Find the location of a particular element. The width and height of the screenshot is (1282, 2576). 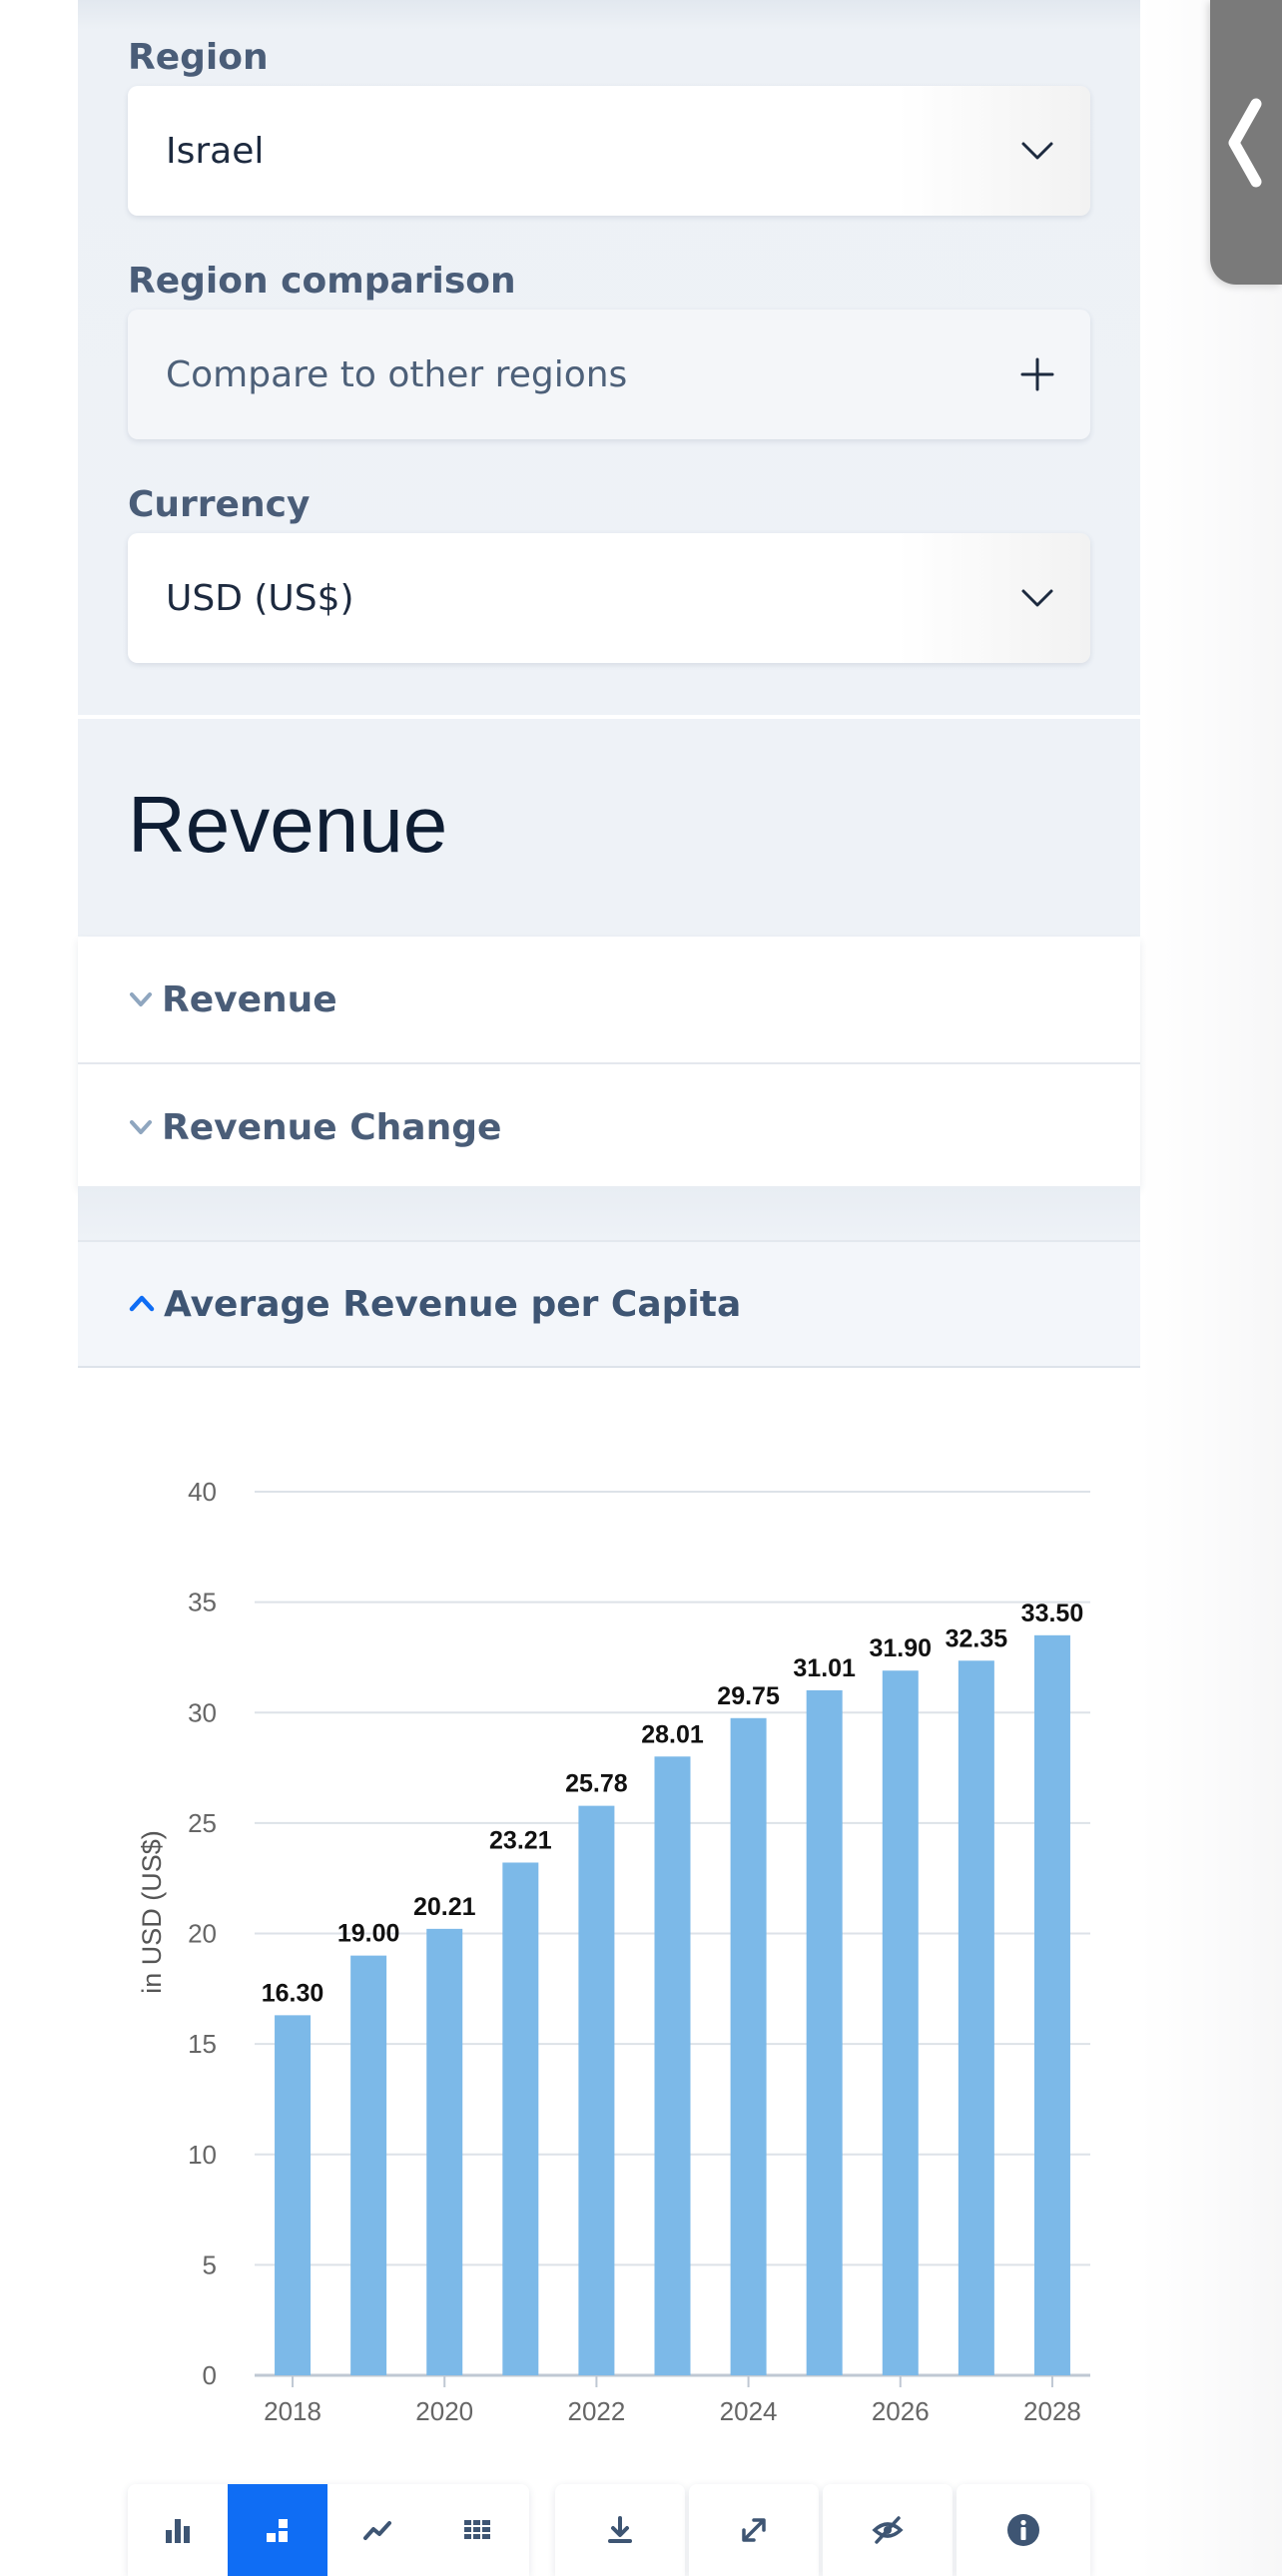

y-tick-label: 10 is located at coordinates (202, 2155).